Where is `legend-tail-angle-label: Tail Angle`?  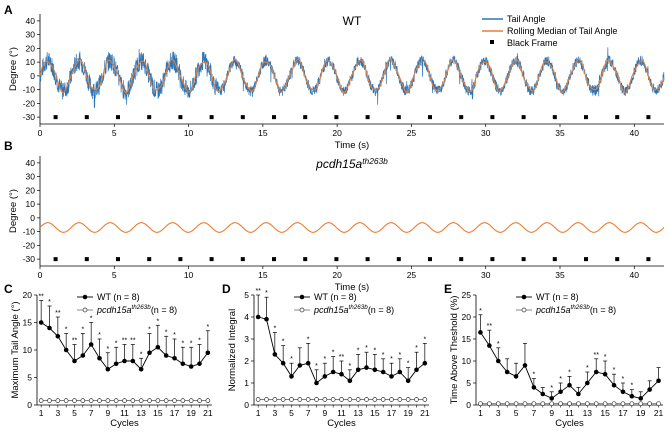 legend-tail-angle-label: Tail Angle is located at coordinates (526, 19).